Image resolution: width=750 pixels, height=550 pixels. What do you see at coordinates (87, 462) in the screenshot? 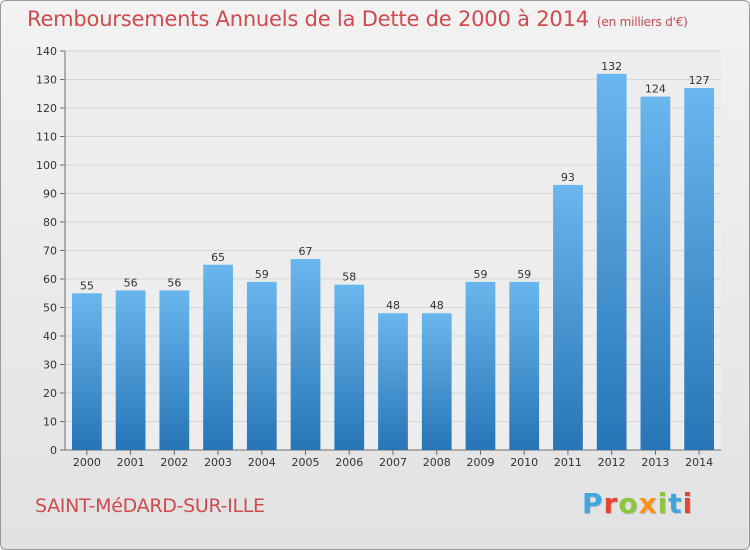
I see `x-tick-label: 2000` at bounding box center [87, 462].